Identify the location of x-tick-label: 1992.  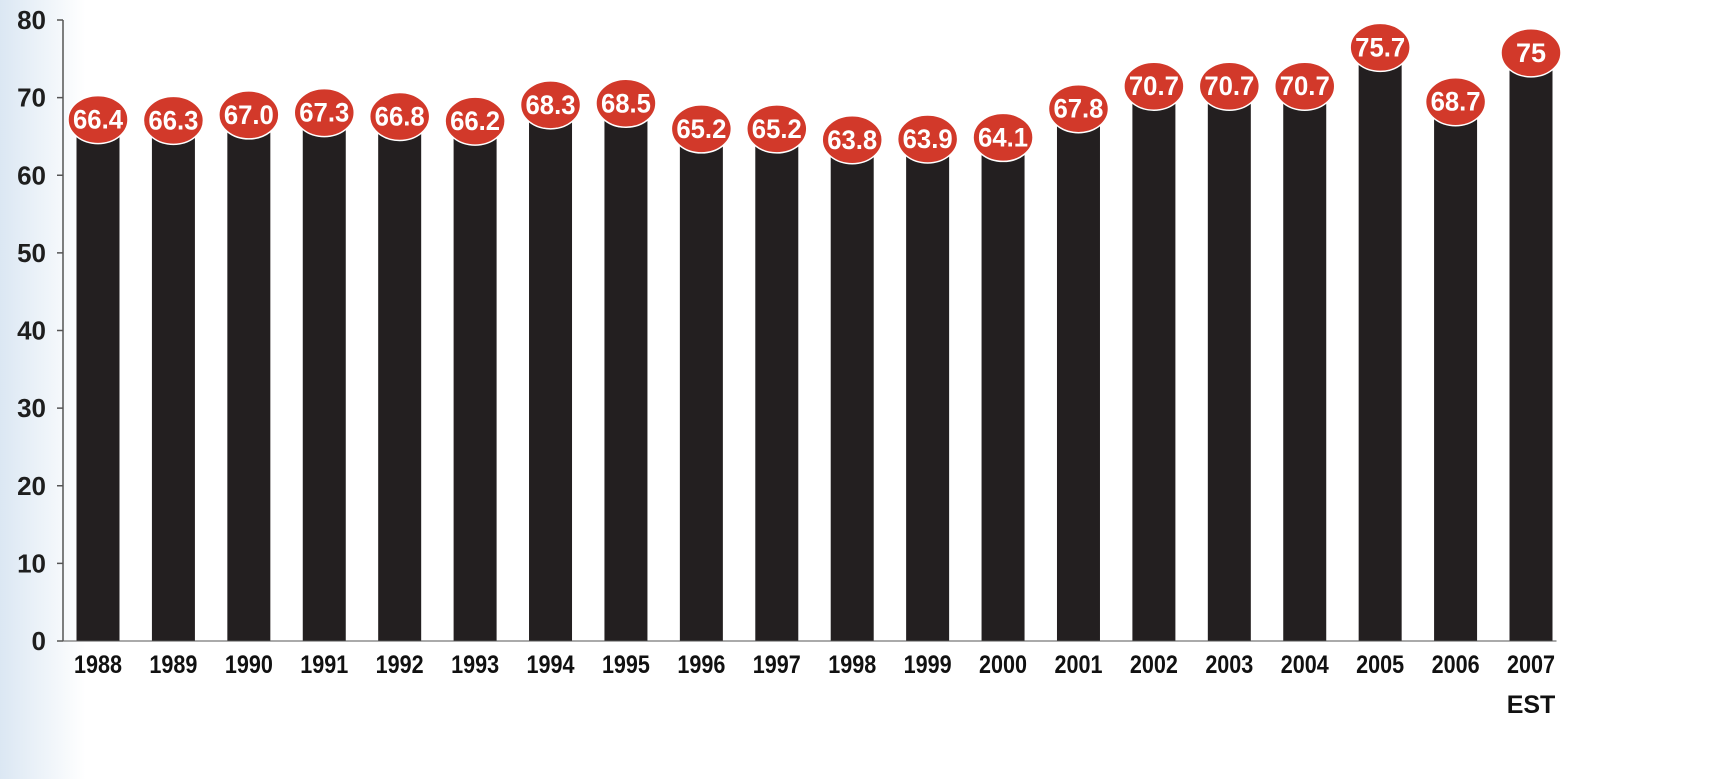
(400, 665).